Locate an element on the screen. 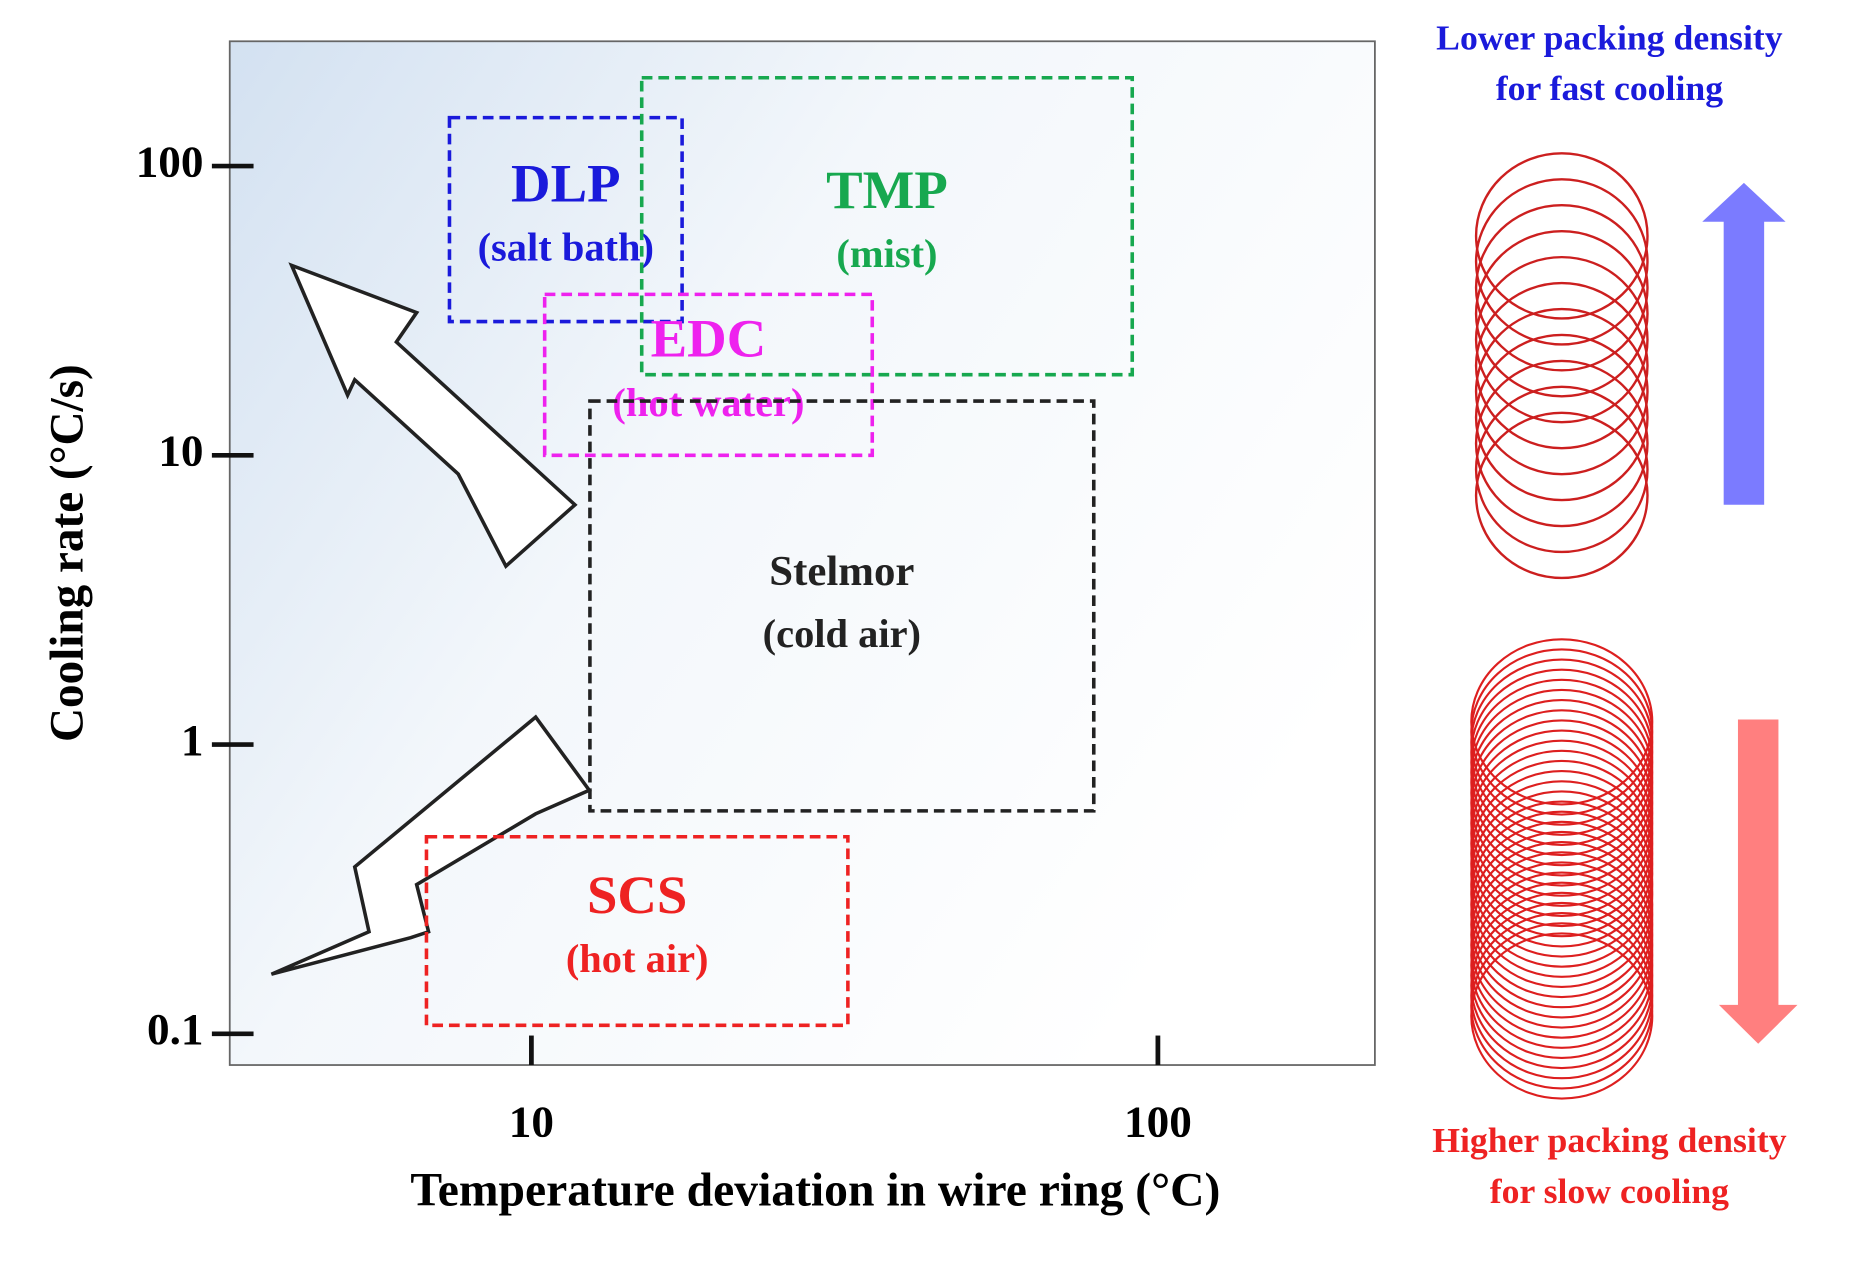  region-sublabel: (salt bath) is located at coordinates (566, 247).